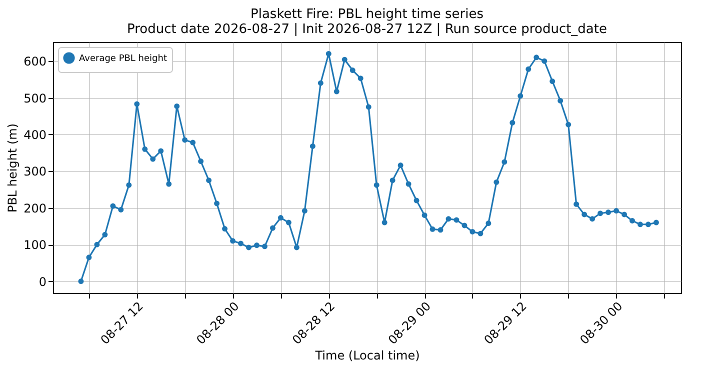 This screenshot has width=710, height=390. Describe the element at coordinates (367, 29) in the screenshot. I see `chart-subtitle: Product date 2026-08-27 | Init 2026-08-27 12Z | Run source product_date` at that location.